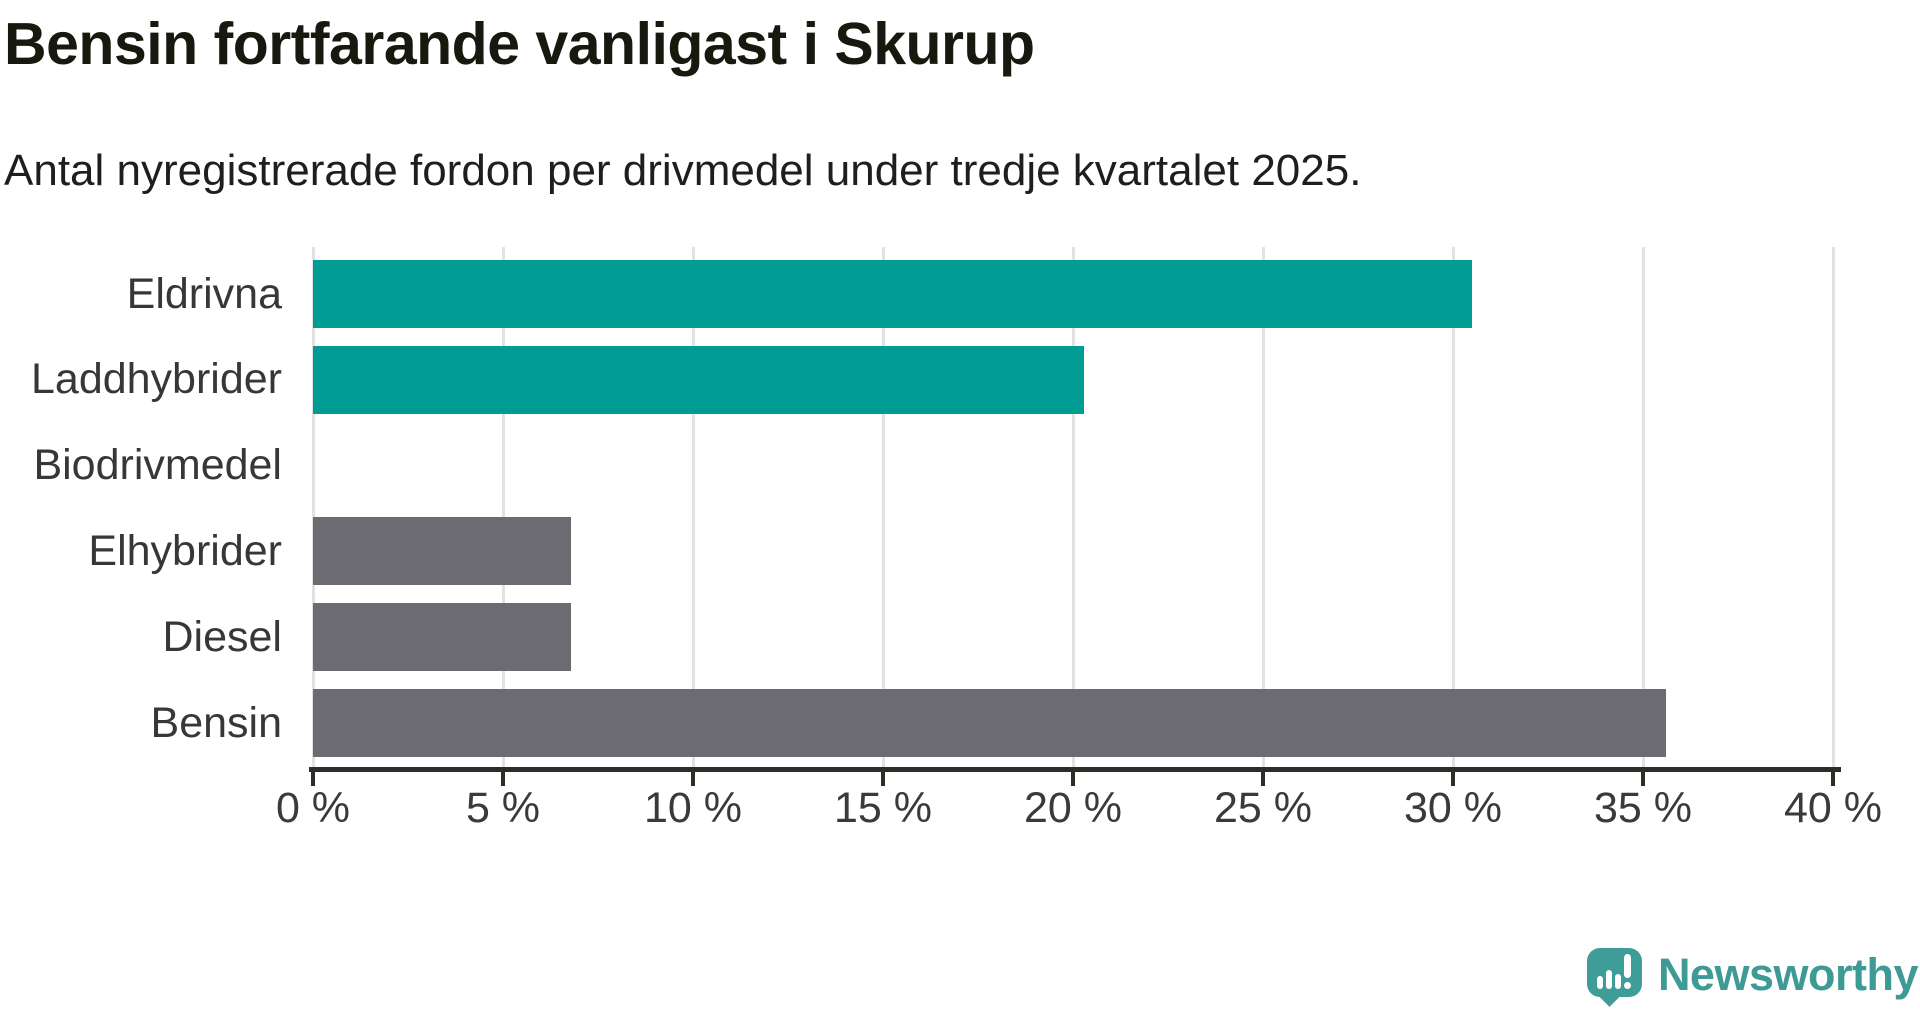  What do you see at coordinates (892, 294) in the screenshot?
I see `bar-eldrivna` at bounding box center [892, 294].